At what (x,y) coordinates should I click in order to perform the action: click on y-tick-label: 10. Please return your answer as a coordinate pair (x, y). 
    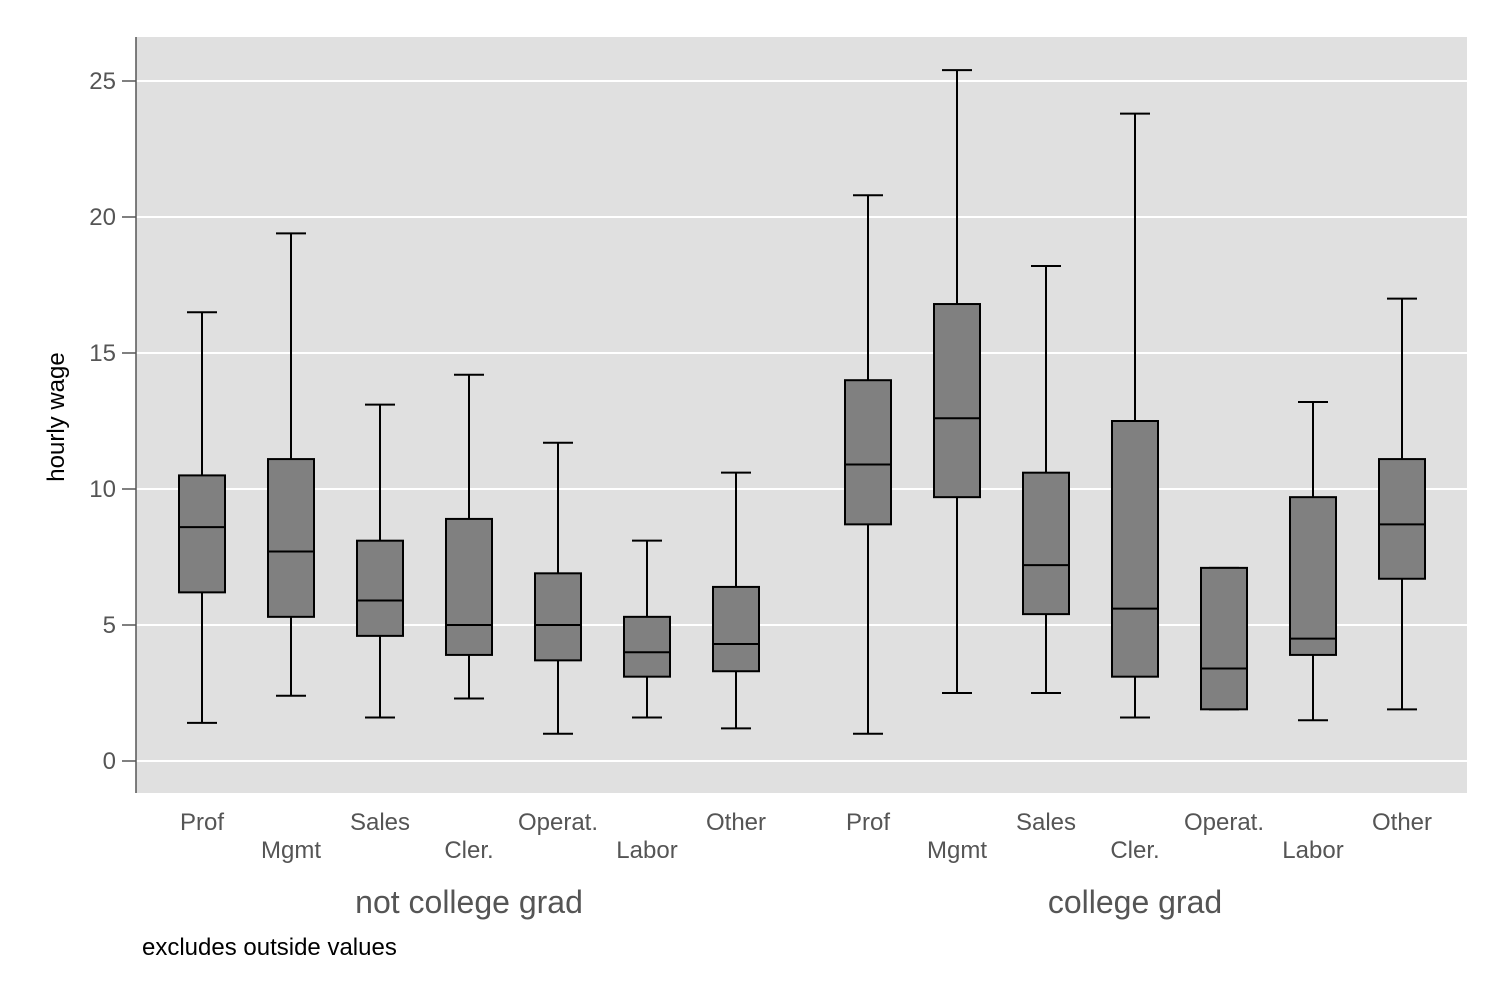
    Looking at the image, I should click on (102, 489).